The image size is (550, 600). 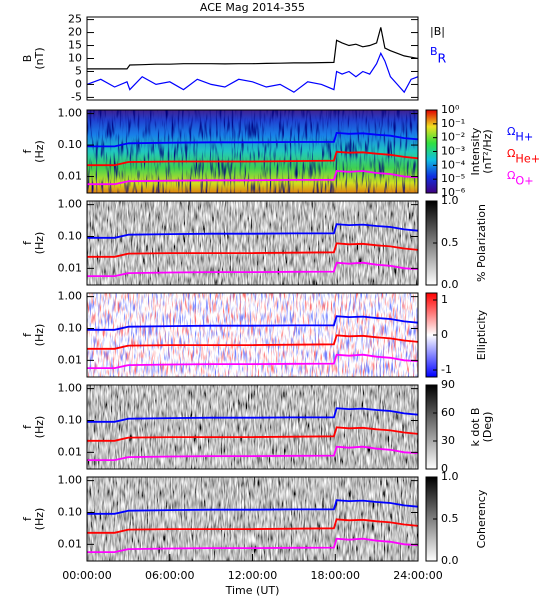 What do you see at coordinates (481, 334) in the screenshot?
I see `colorbar-label: Ellipticity` at bounding box center [481, 334].